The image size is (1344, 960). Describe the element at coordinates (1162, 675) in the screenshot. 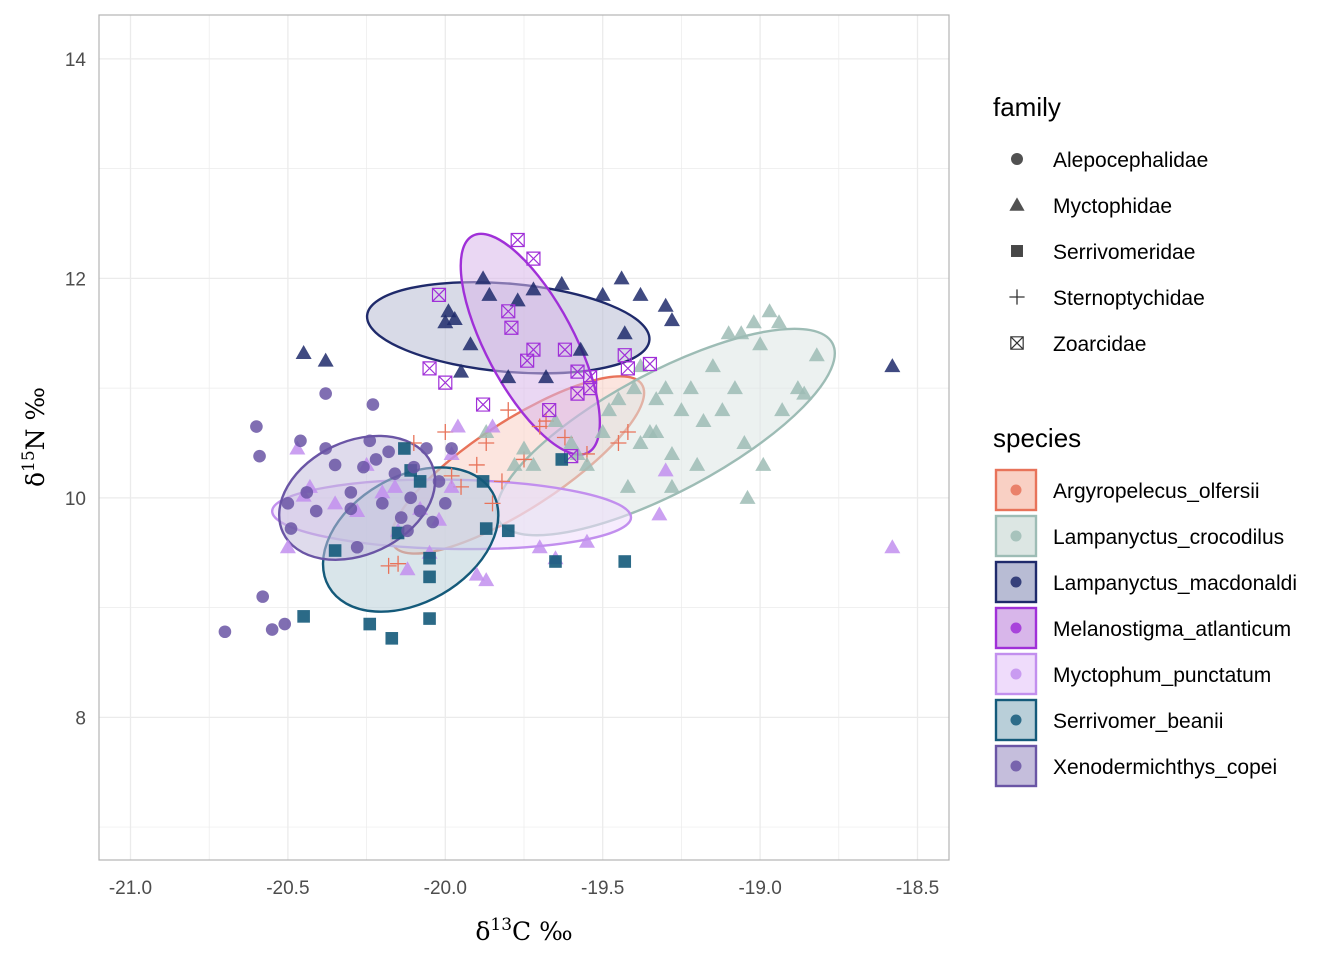

I see `species-legend-label: Myctophum_punctatum` at that location.